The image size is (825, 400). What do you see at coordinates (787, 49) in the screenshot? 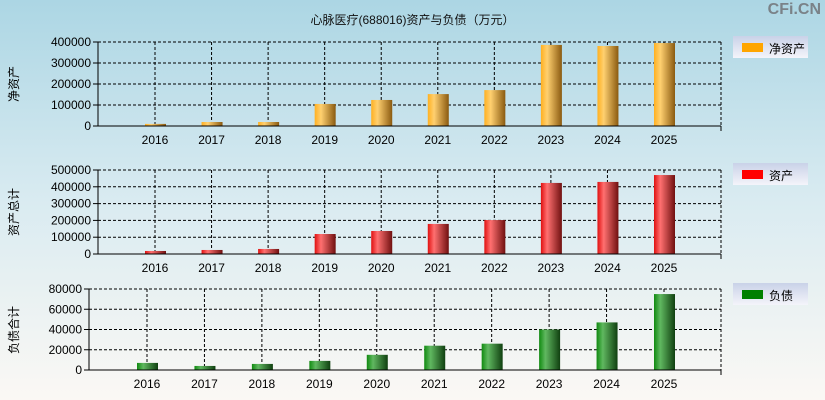
I see `legend-label: 净资产` at bounding box center [787, 49].